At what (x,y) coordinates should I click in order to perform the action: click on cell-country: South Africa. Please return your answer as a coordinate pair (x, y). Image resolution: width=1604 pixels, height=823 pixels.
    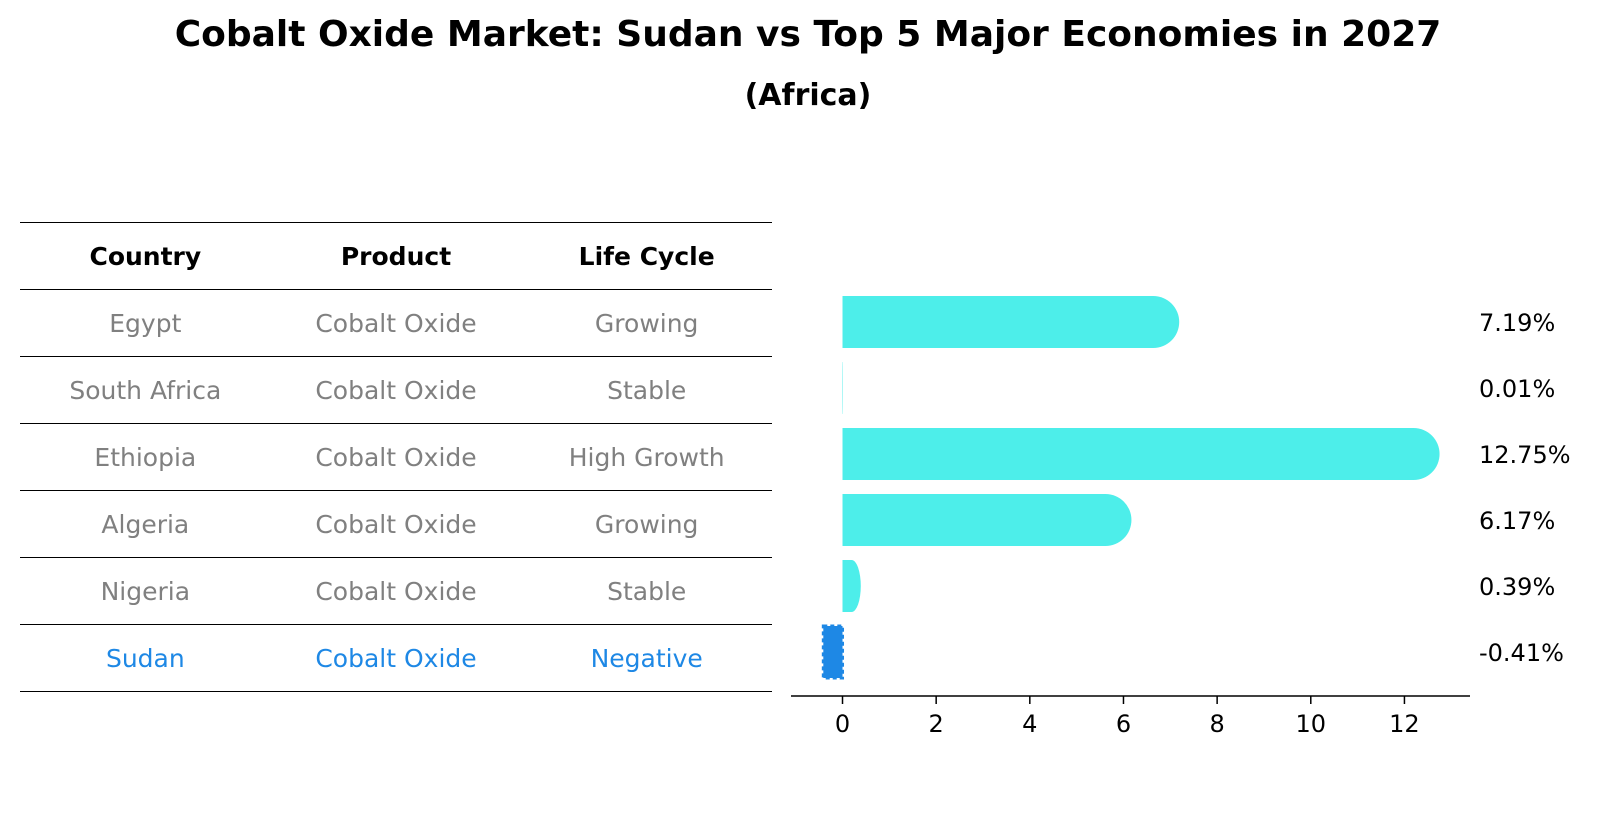
    Looking at the image, I should click on (145, 390).